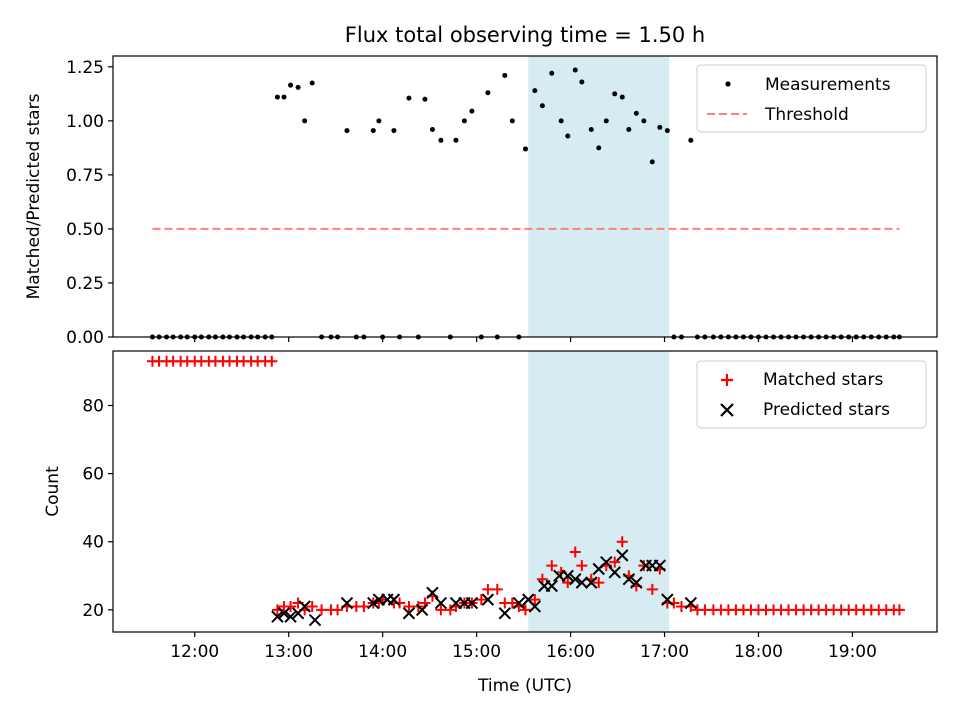 This screenshot has height=720, width=960. What do you see at coordinates (93, 543) in the screenshot?
I see `bottom-y-tick-label: 40` at bounding box center [93, 543].